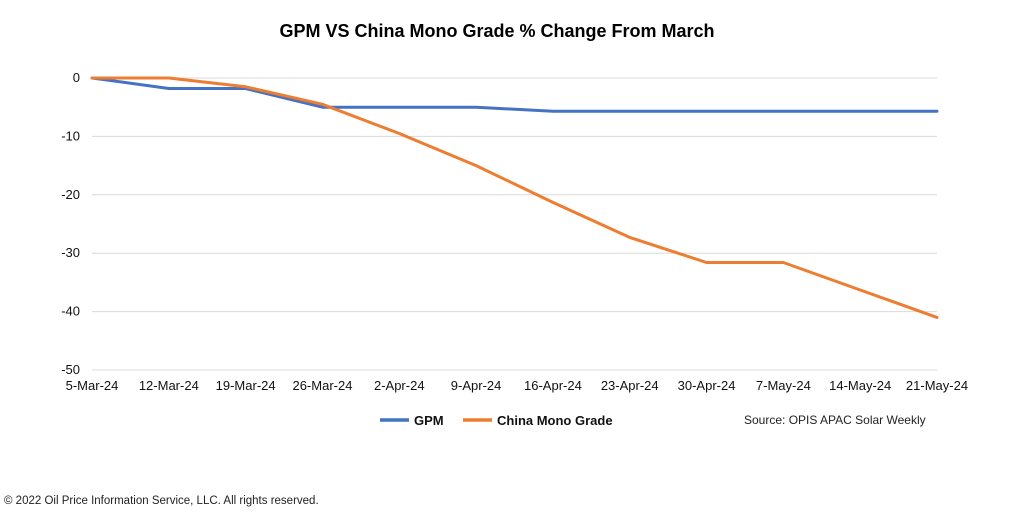 This screenshot has width=1024, height=512. What do you see at coordinates (937, 385) in the screenshot?
I see `x-tick-label: 21-May-24` at bounding box center [937, 385].